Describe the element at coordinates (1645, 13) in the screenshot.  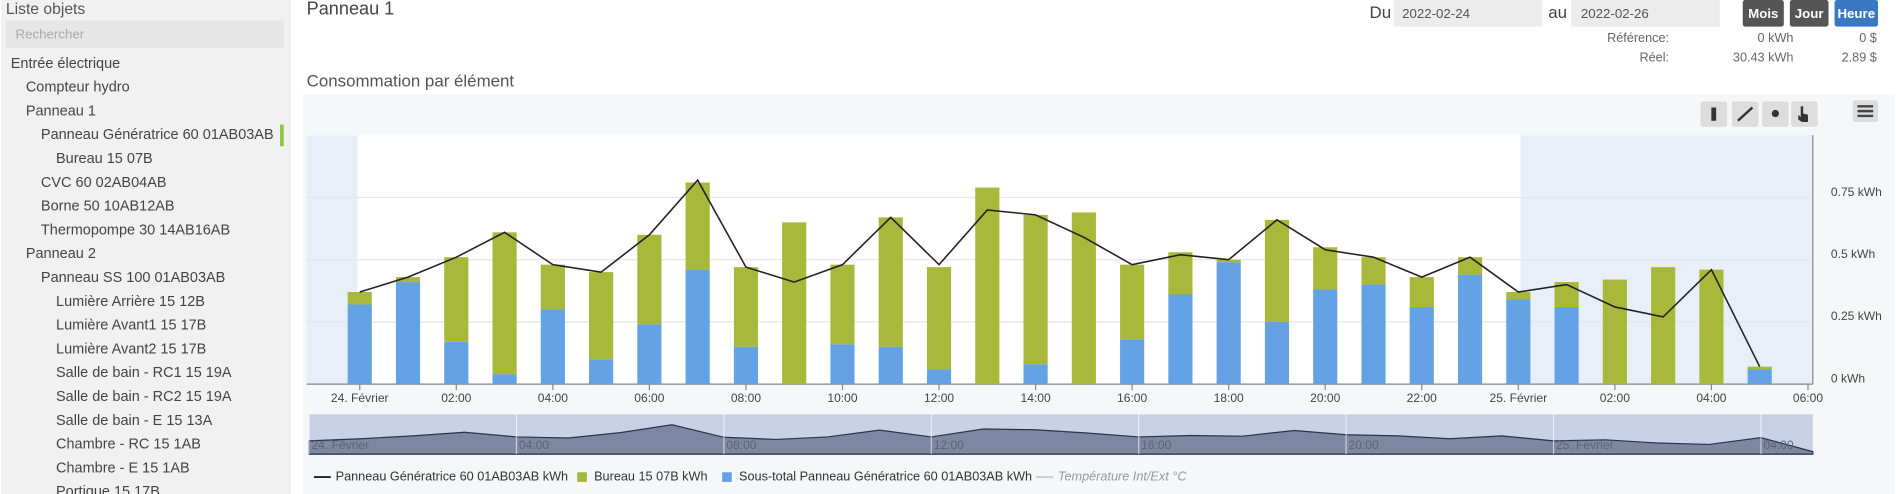
I see `to-input` at that location.